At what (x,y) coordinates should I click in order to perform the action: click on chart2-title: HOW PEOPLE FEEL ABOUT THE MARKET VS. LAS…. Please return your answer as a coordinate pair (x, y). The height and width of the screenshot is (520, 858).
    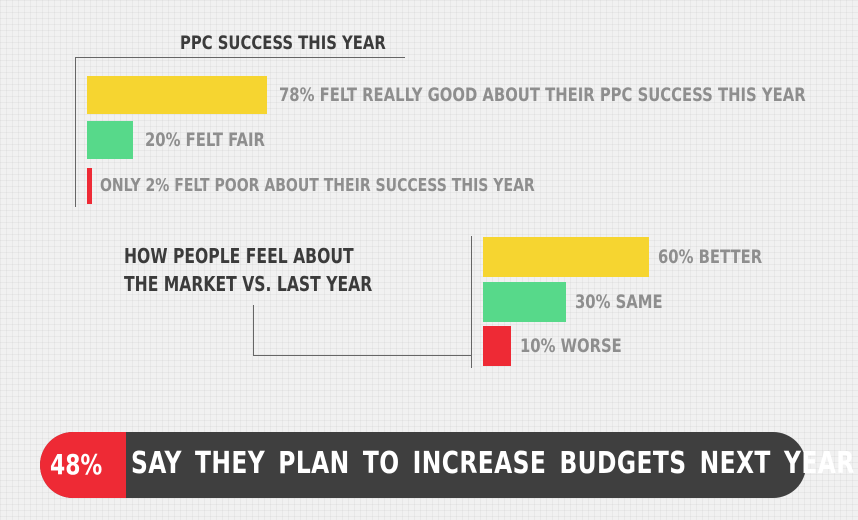
    Looking at the image, I should click on (248, 270).